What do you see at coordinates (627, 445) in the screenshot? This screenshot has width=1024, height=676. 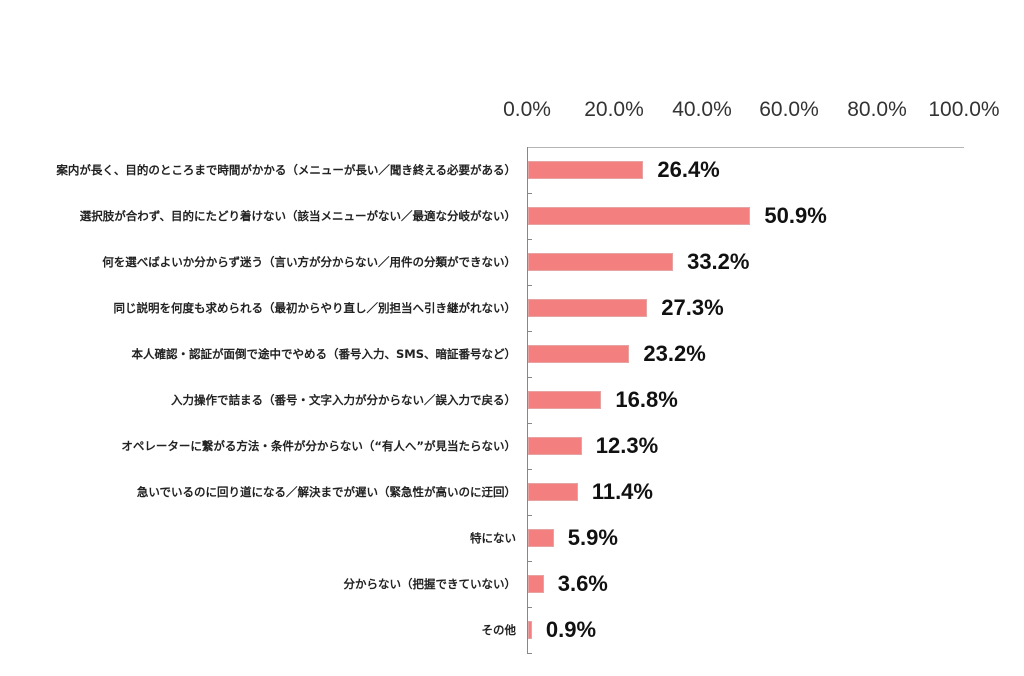 I see `value-label: 12.3%` at bounding box center [627, 445].